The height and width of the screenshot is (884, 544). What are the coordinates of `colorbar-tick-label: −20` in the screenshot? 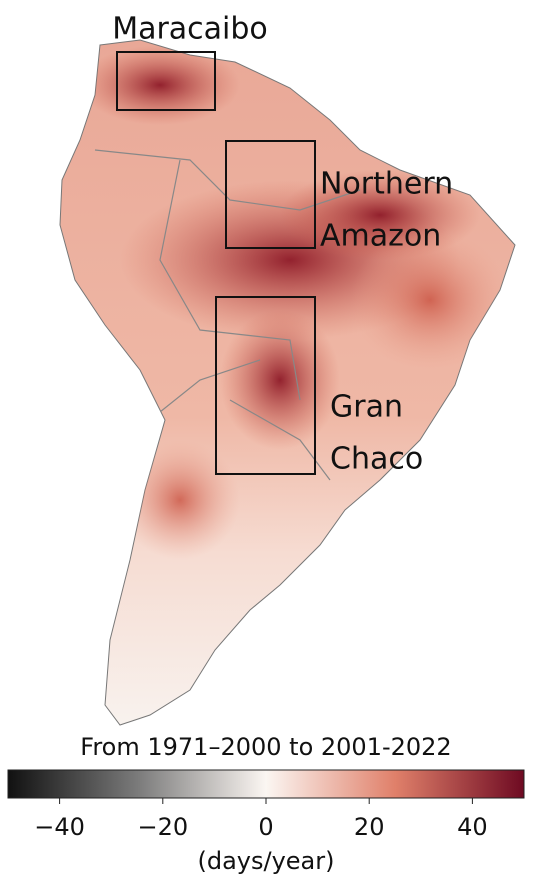 It's located at (162, 827).